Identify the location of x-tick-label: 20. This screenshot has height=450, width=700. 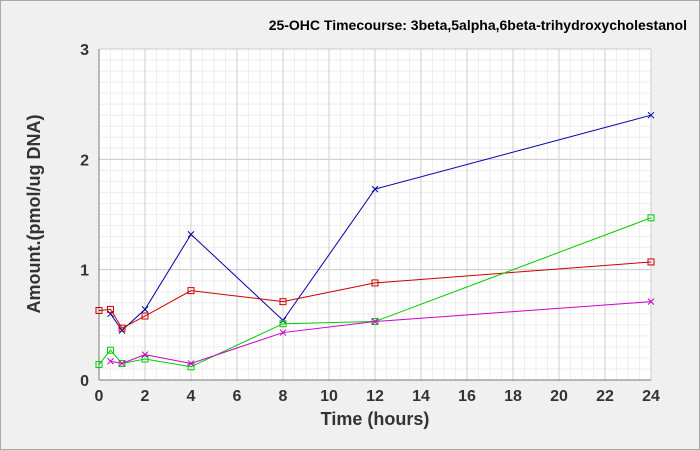
(559, 396).